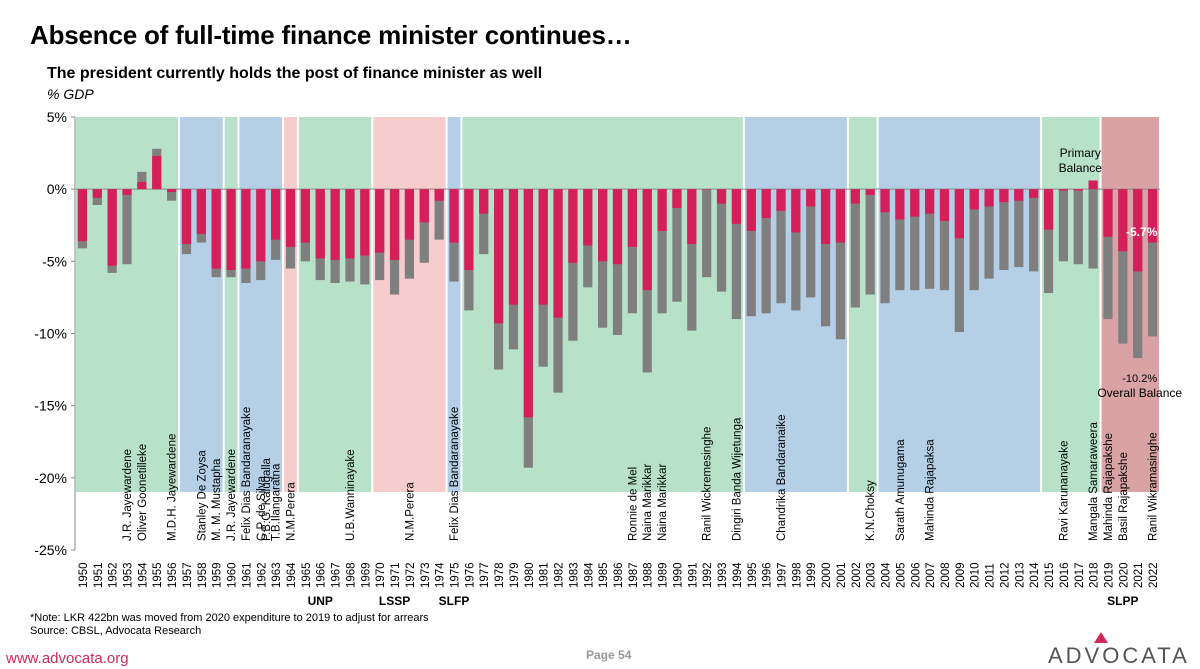 The height and width of the screenshot is (669, 1200). What do you see at coordinates (158, 575) in the screenshot?
I see `x-tick-label: 1955` at bounding box center [158, 575].